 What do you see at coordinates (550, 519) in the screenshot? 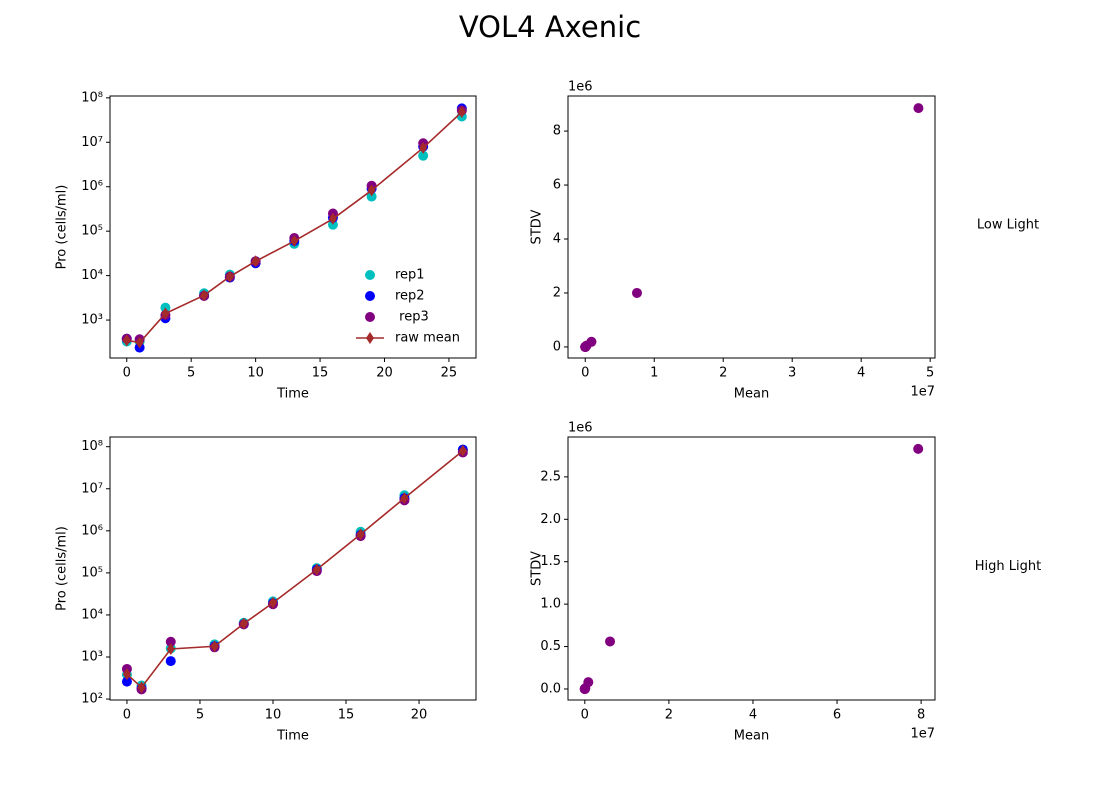
I see `y-tick-label: 2.0` at bounding box center [550, 519].